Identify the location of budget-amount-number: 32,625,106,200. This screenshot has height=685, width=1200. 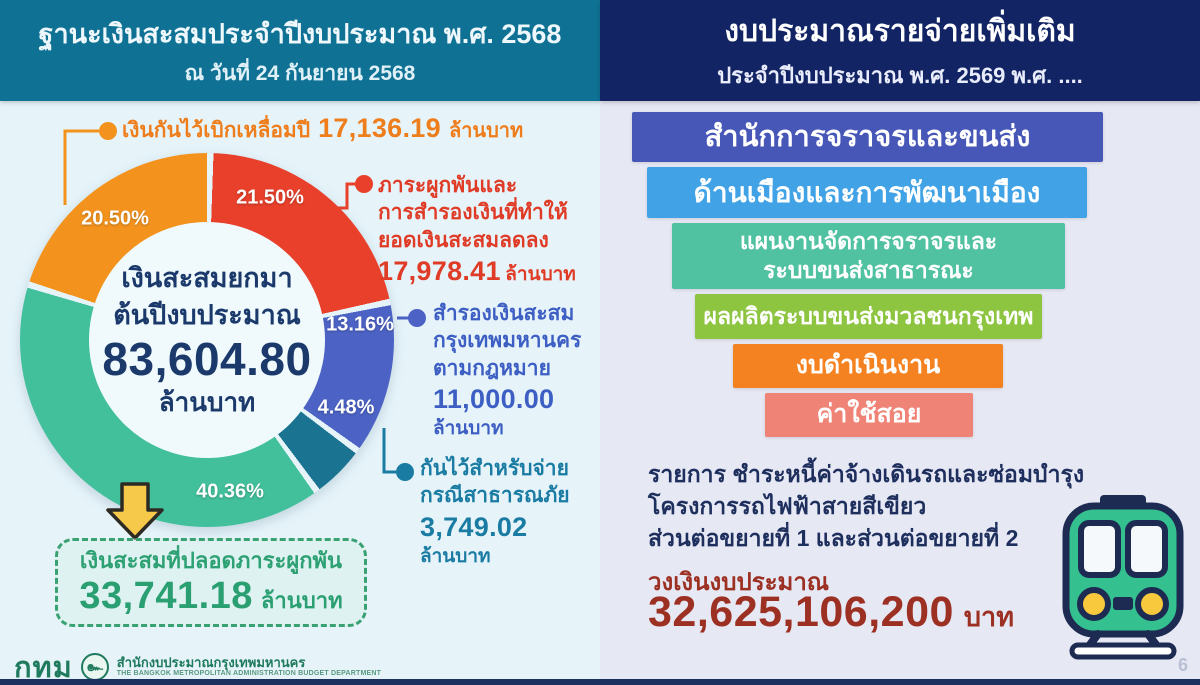
(801, 612).